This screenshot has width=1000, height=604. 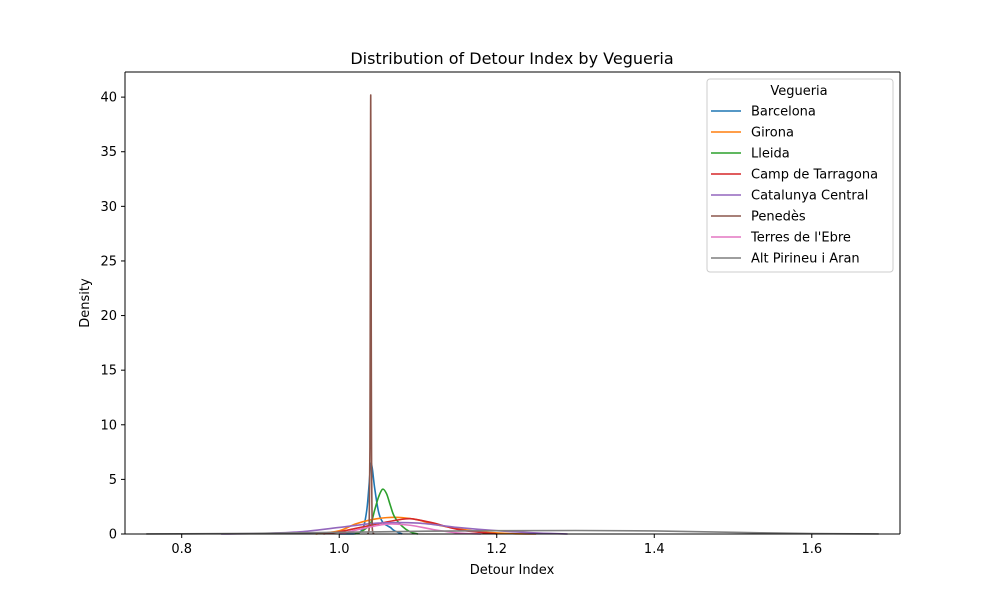 What do you see at coordinates (798, 91) in the screenshot?
I see `legend-title: Vegueria` at bounding box center [798, 91].